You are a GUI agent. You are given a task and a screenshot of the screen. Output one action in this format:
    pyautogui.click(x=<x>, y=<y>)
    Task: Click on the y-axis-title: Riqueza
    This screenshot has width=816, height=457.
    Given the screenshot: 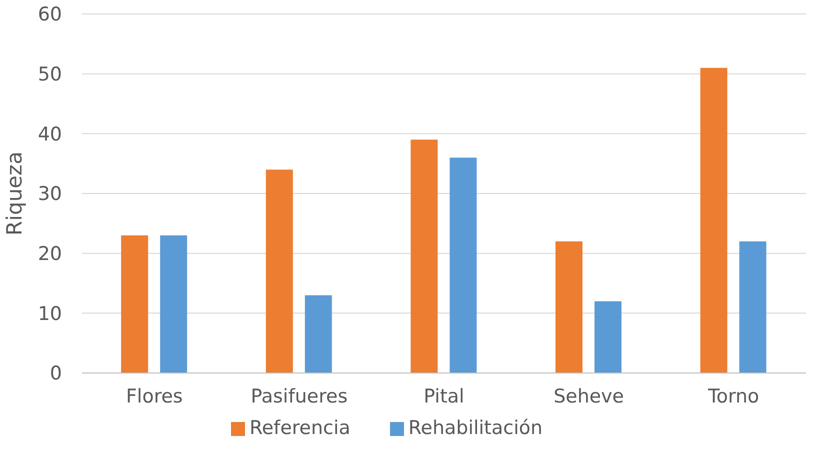 What is the action you would take?
    pyautogui.click(x=14, y=194)
    